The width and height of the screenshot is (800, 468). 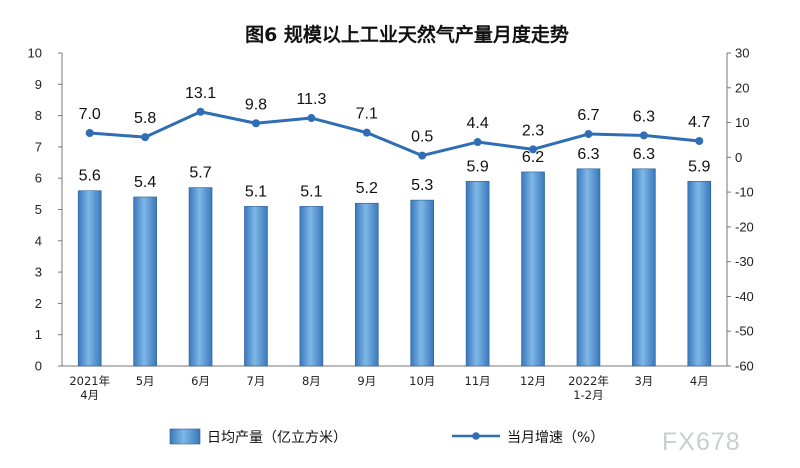 What do you see at coordinates (744, 192) in the screenshot?
I see `right-tick-label: -10` at bounding box center [744, 192].